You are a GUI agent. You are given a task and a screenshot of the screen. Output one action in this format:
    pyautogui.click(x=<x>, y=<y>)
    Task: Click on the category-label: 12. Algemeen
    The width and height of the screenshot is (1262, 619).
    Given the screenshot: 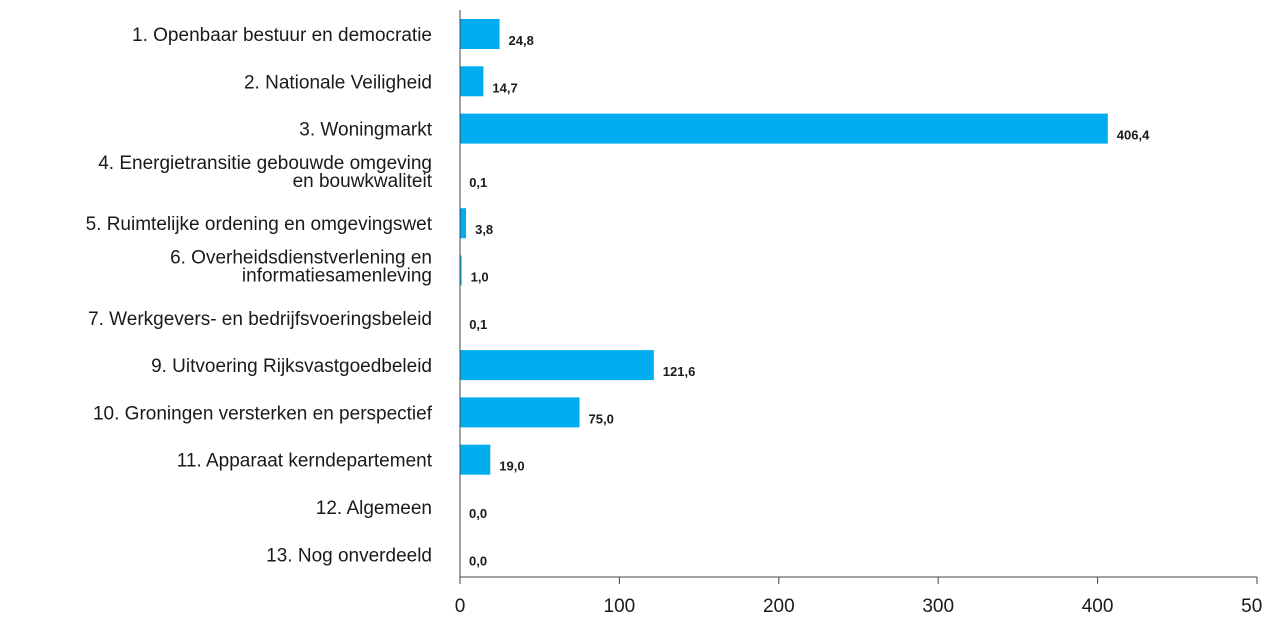 What is the action you would take?
    pyautogui.click(x=374, y=508)
    